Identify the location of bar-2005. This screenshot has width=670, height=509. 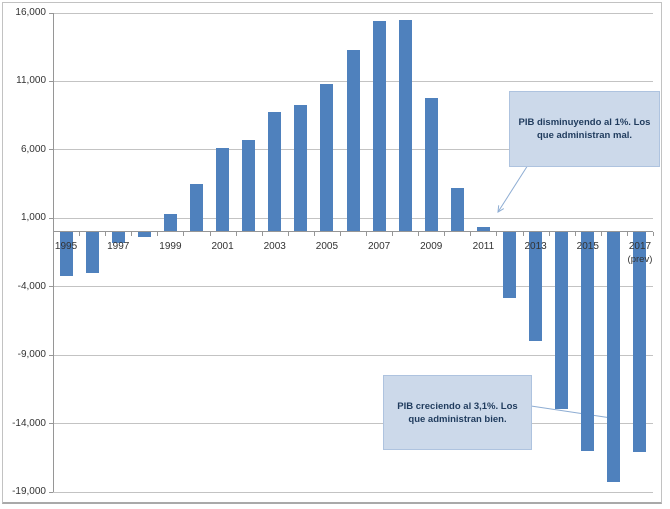
(327, 158).